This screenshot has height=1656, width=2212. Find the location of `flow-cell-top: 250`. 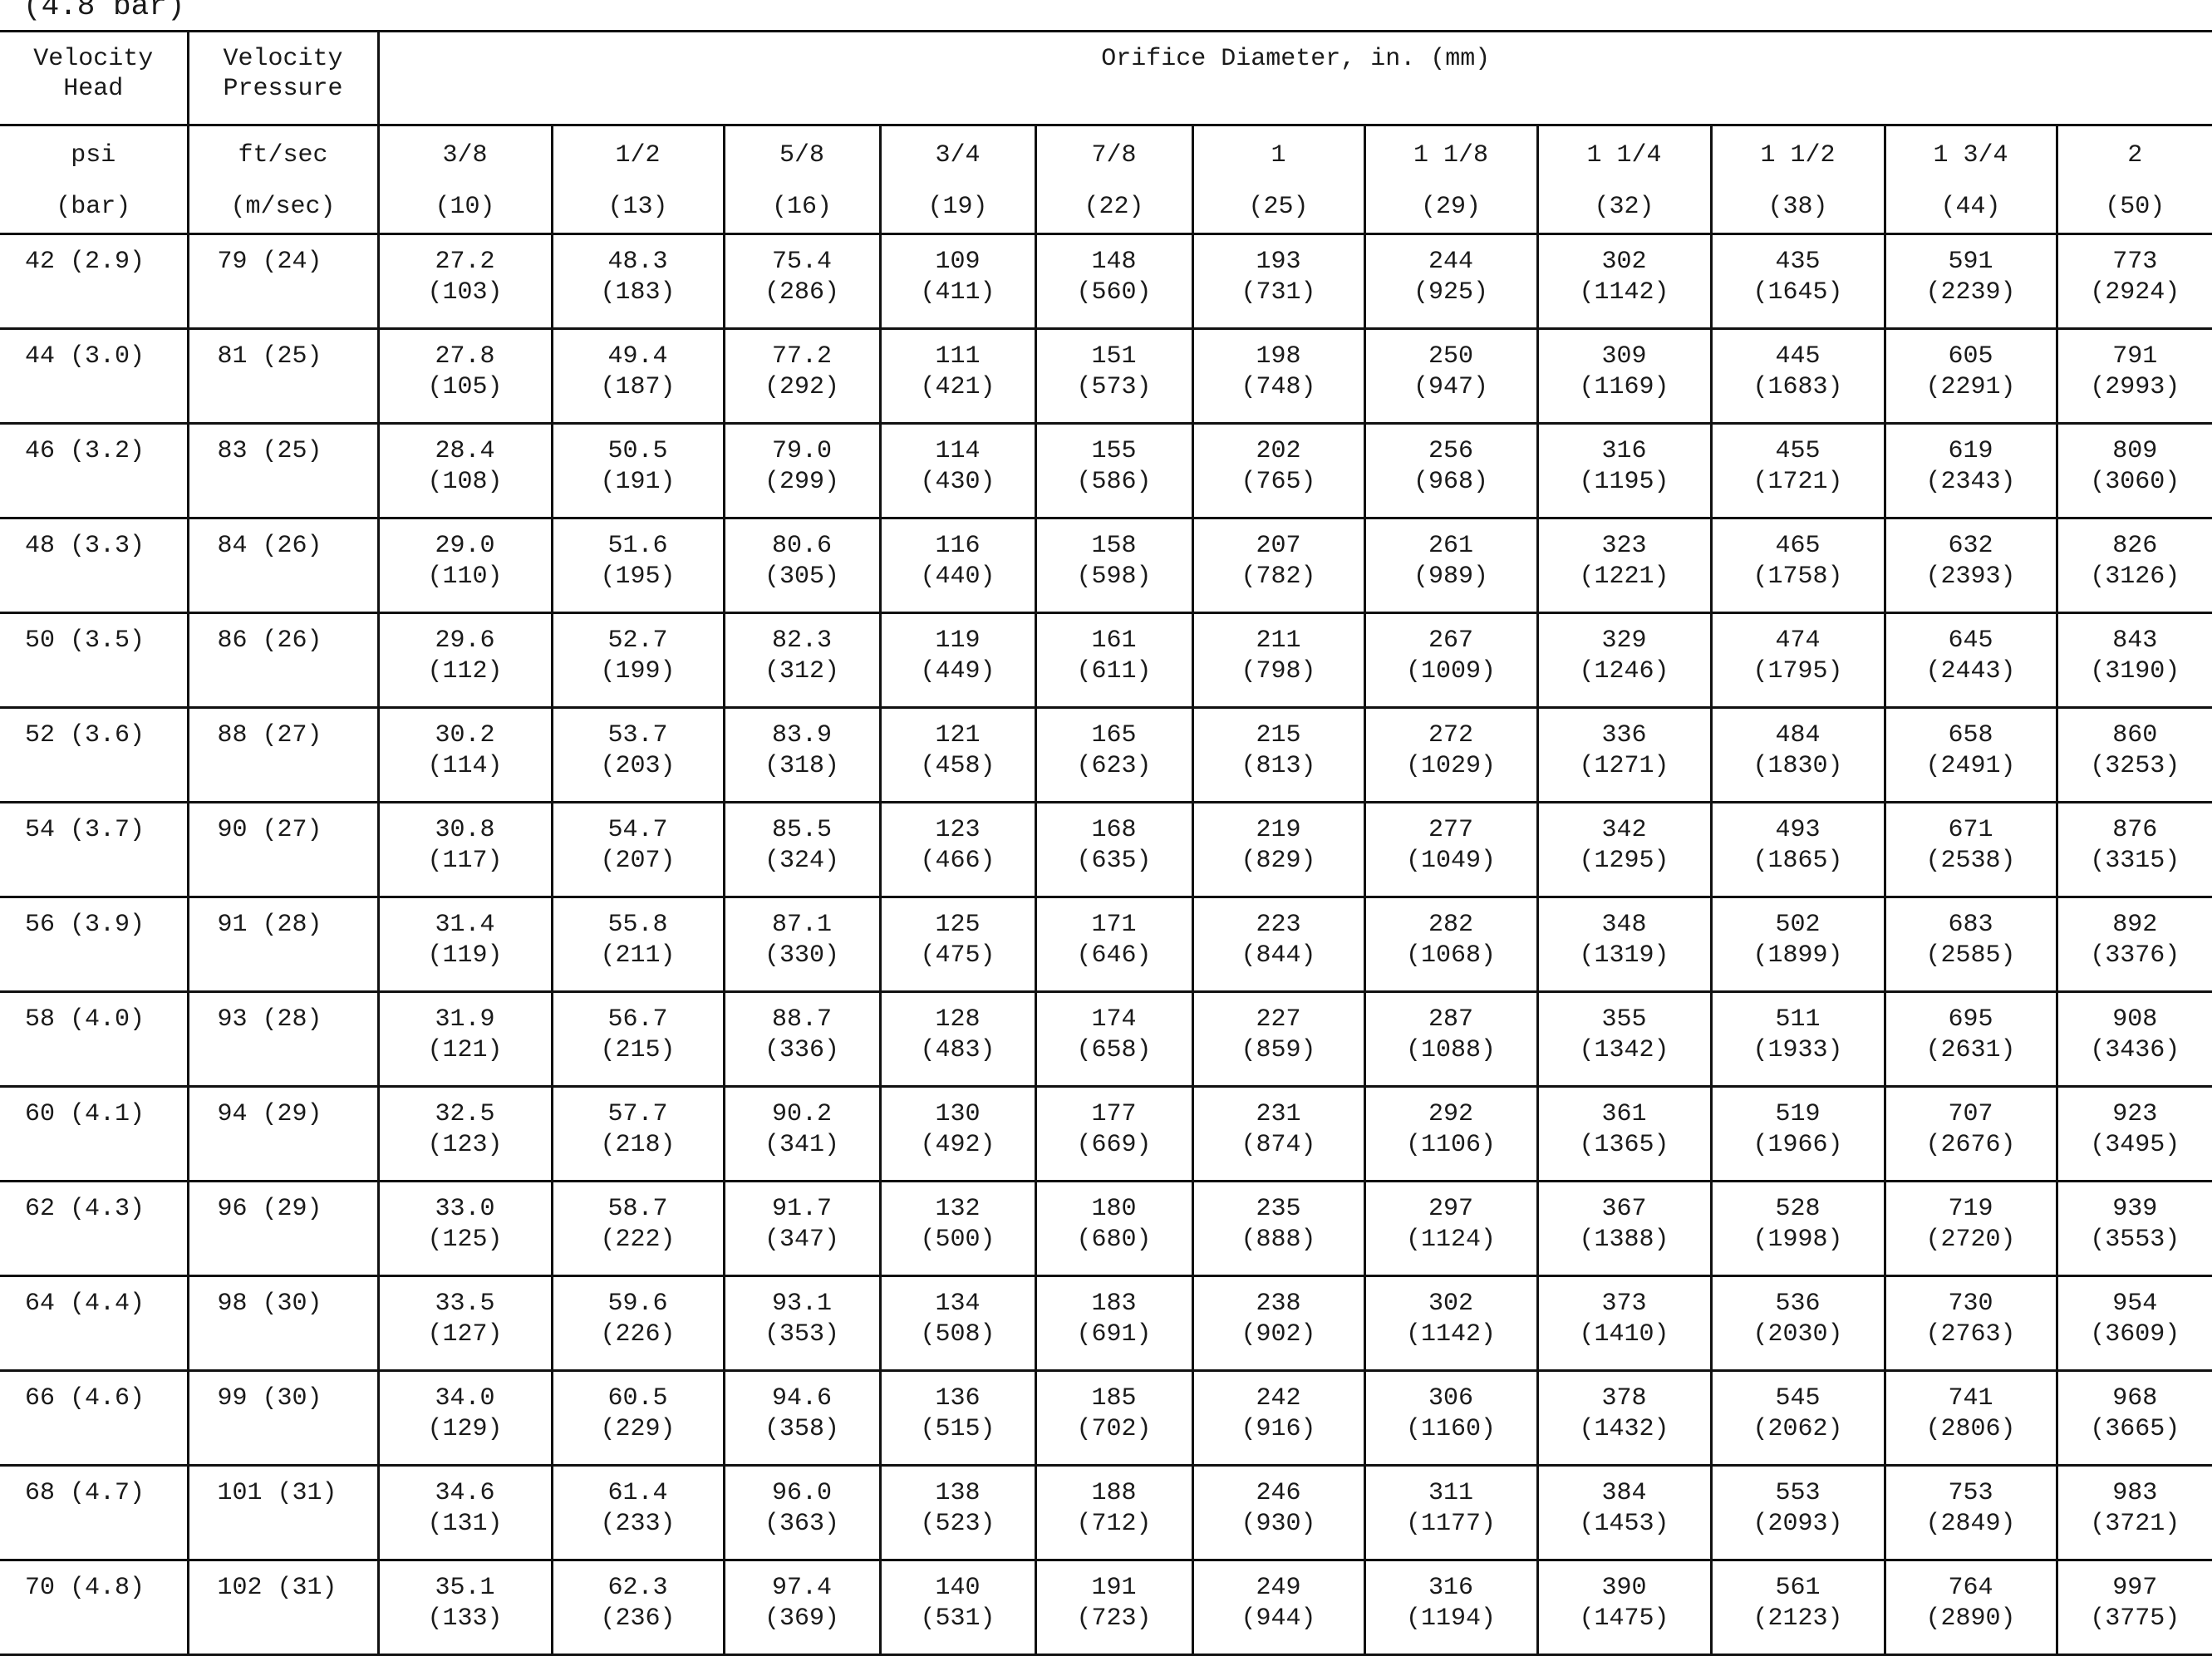

flow-cell-top: 250 is located at coordinates (1451, 357).